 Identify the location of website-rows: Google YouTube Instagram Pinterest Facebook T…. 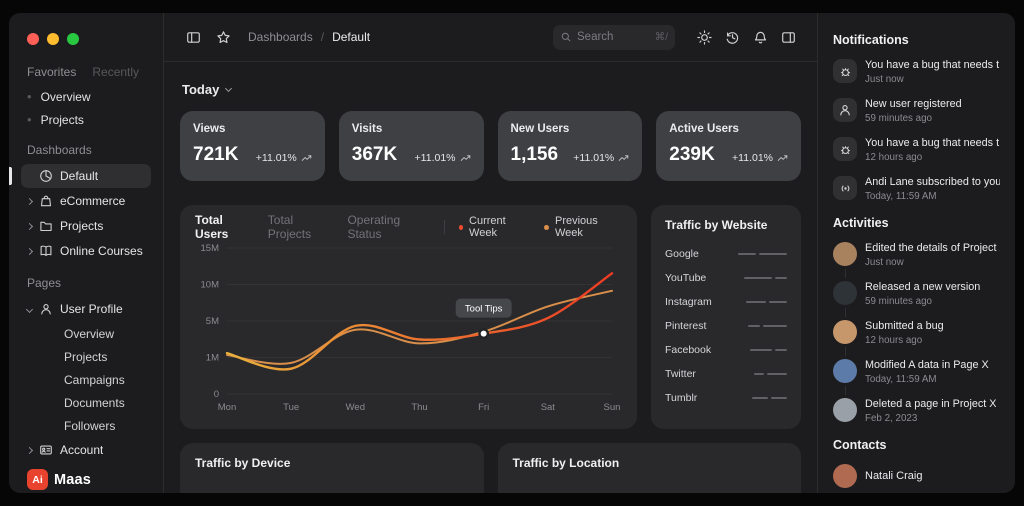
(726, 326).